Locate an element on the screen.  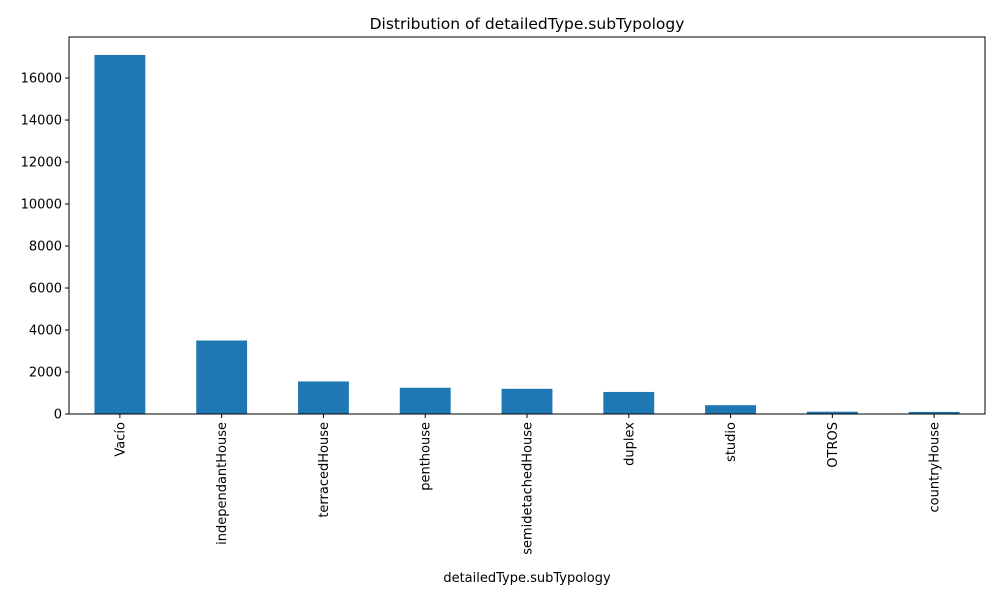
y-tick-label: 8000 is located at coordinates (45, 247).